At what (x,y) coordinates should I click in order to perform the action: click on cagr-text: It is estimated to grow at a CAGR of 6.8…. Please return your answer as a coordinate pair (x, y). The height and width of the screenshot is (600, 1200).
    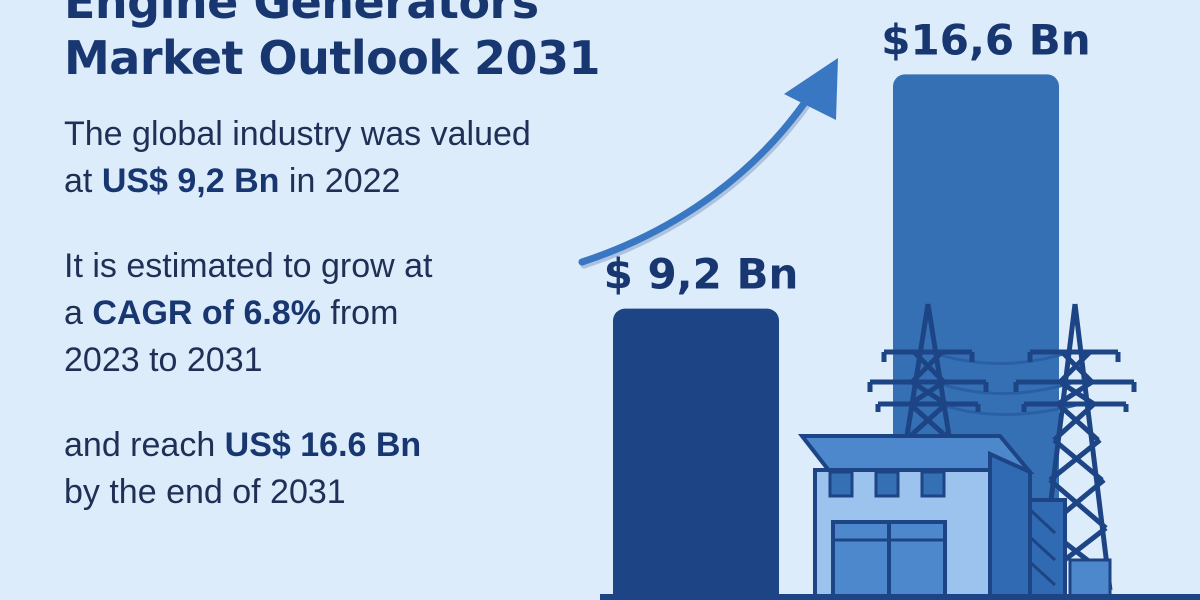
    Looking at the image, I should click on (248, 313).